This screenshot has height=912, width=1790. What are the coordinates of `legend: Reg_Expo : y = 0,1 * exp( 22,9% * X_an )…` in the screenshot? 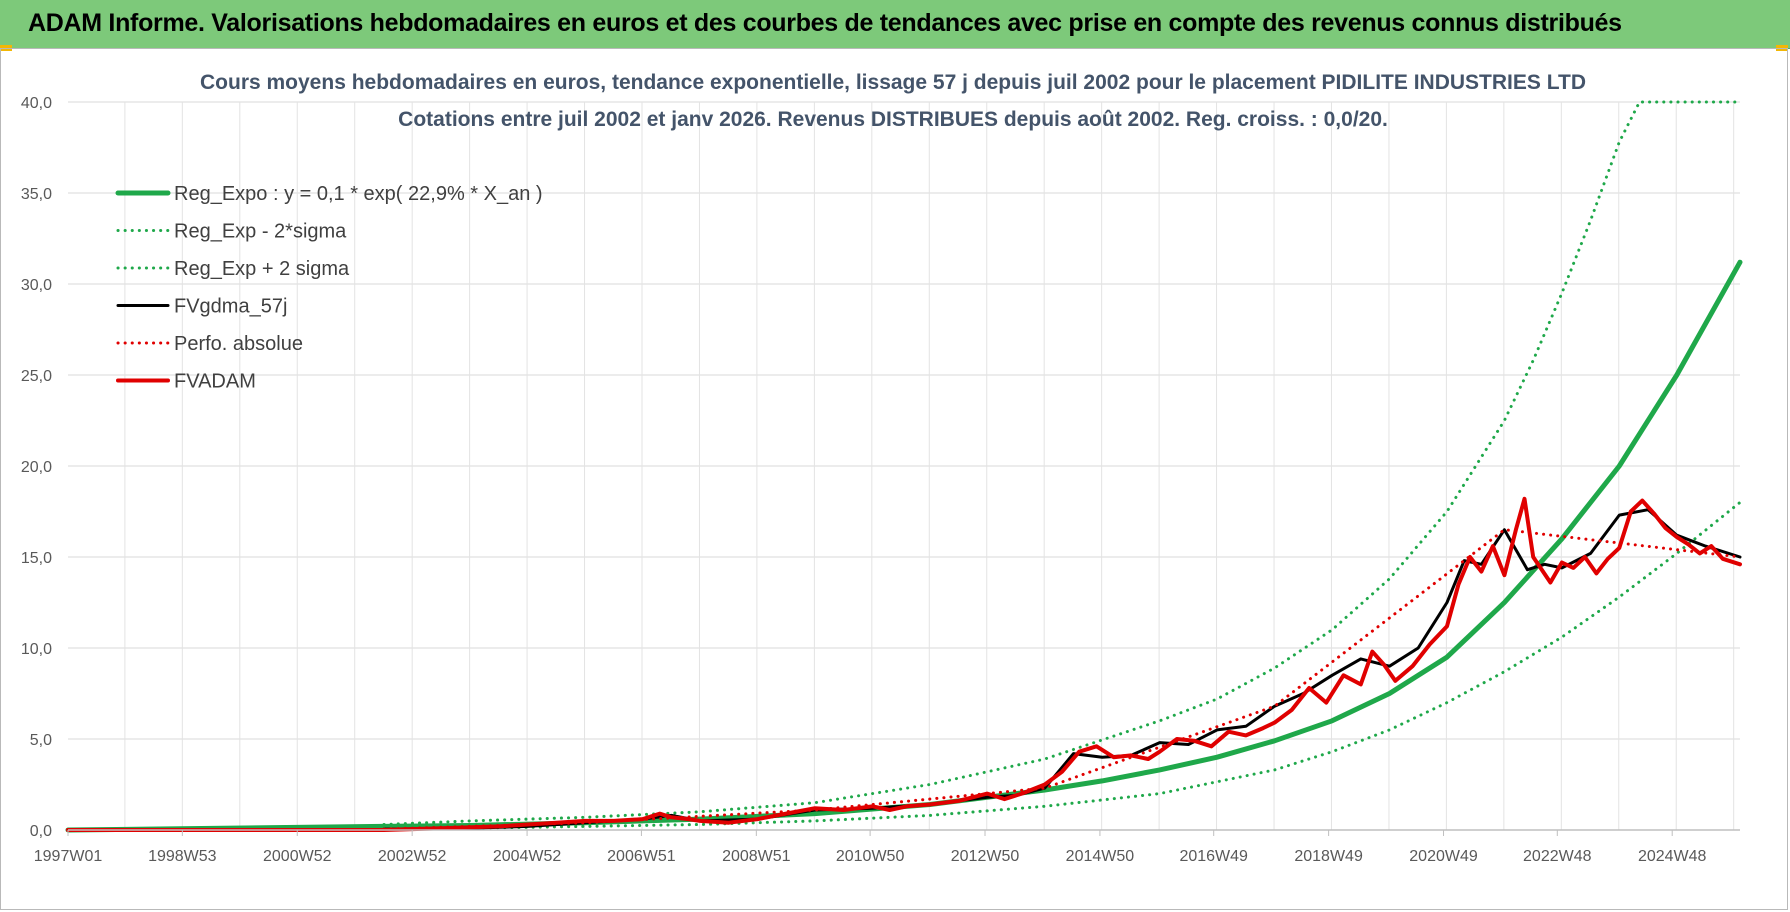 It's located at (329, 288).